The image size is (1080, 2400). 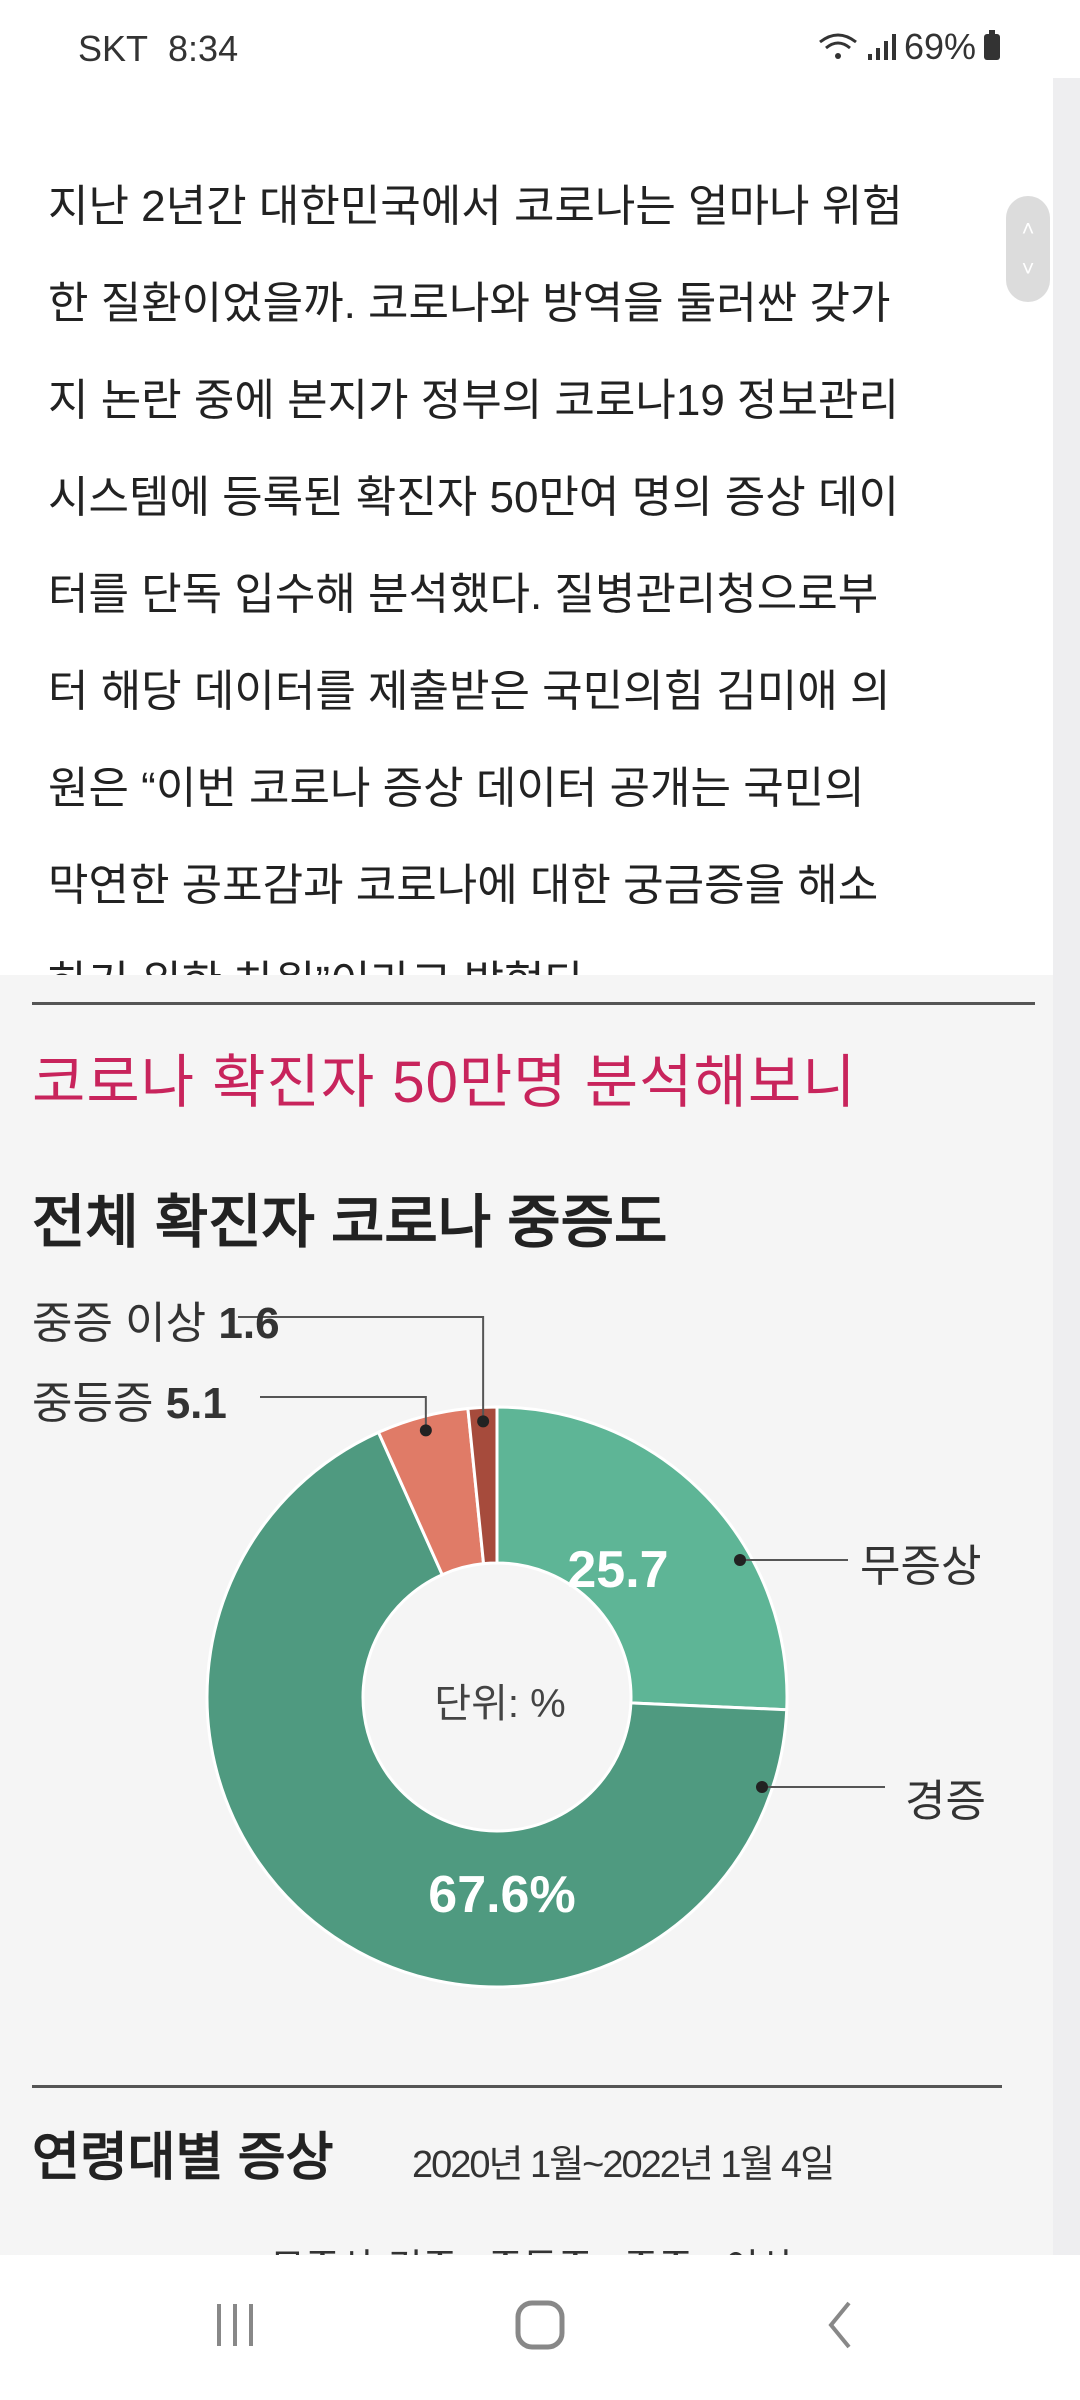 What do you see at coordinates (881, 47) in the screenshot?
I see `signal-icon` at bounding box center [881, 47].